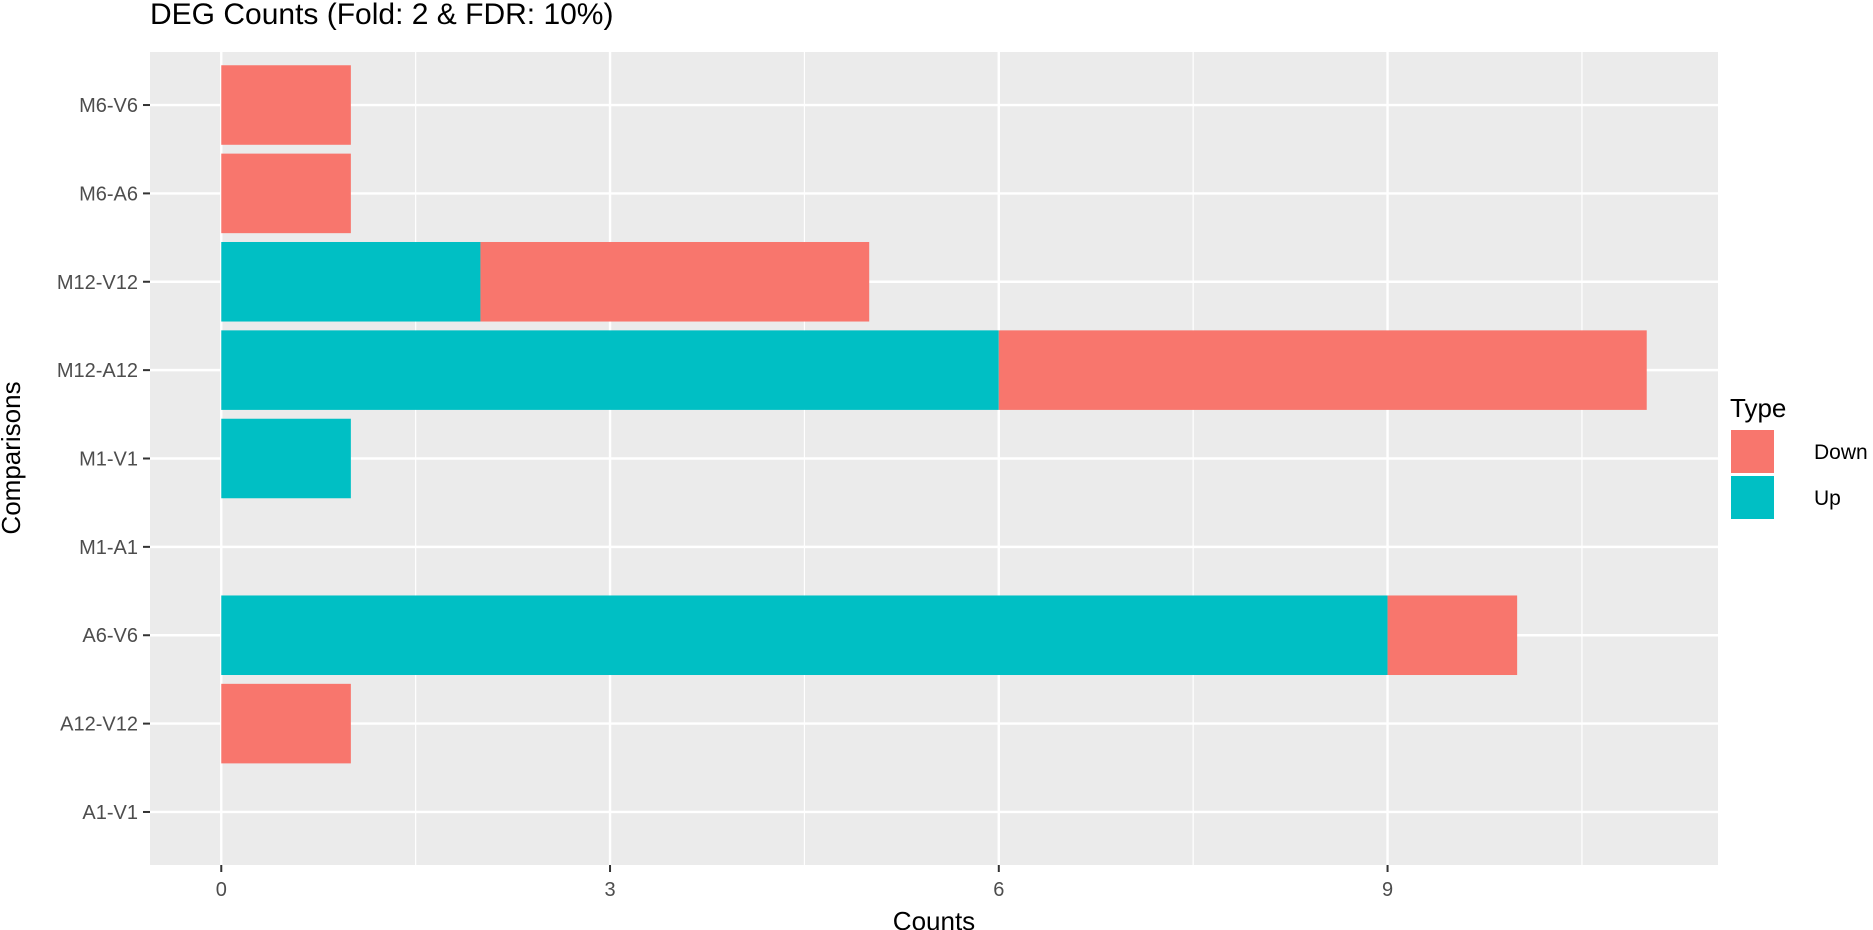  Describe the element at coordinates (108, 548) in the screenshot. I see `y-tick-label: M1-A1` at that location.